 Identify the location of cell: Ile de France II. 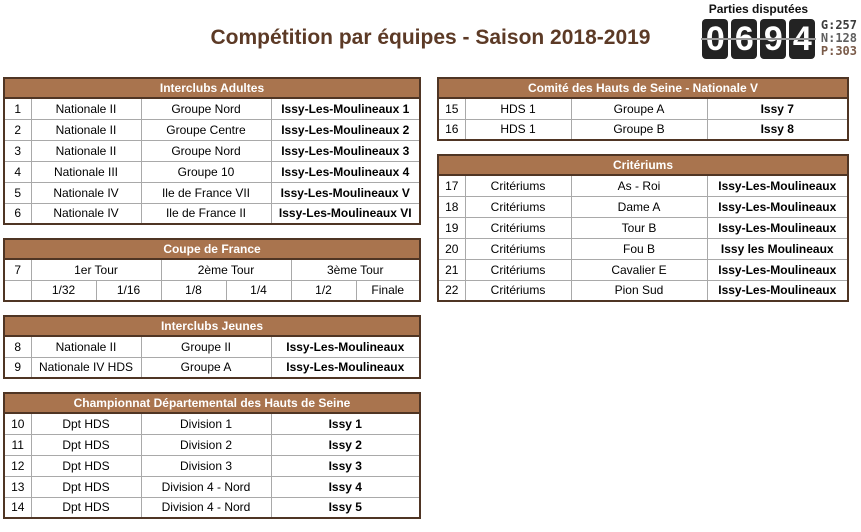
(206, 213).